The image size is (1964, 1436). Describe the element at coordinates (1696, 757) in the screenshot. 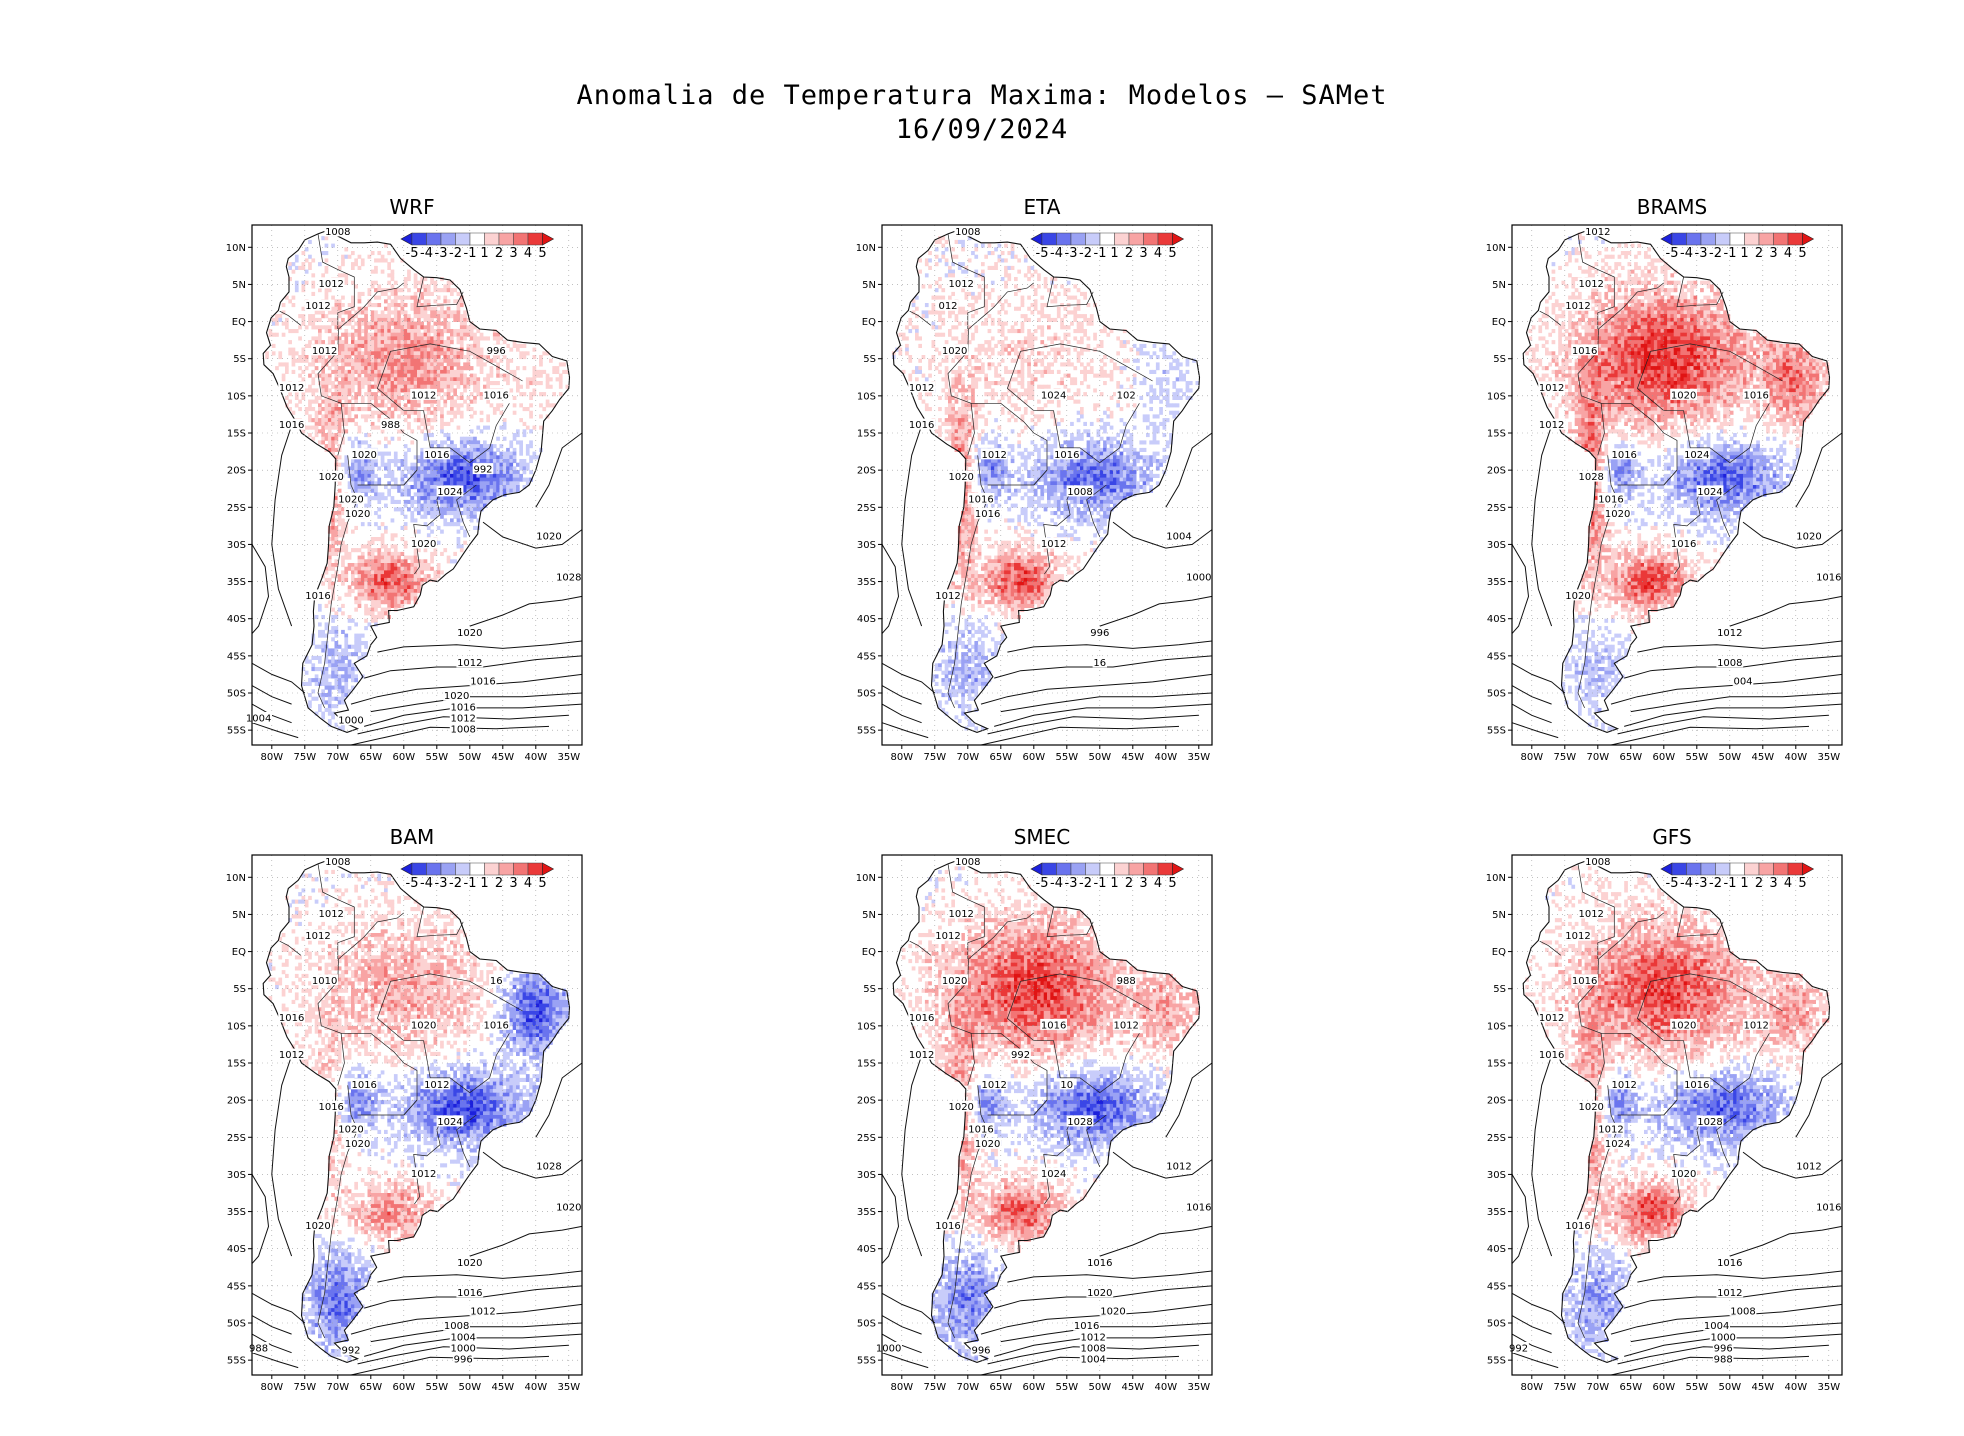

I see `lon-tick-label: 55W` at that location.